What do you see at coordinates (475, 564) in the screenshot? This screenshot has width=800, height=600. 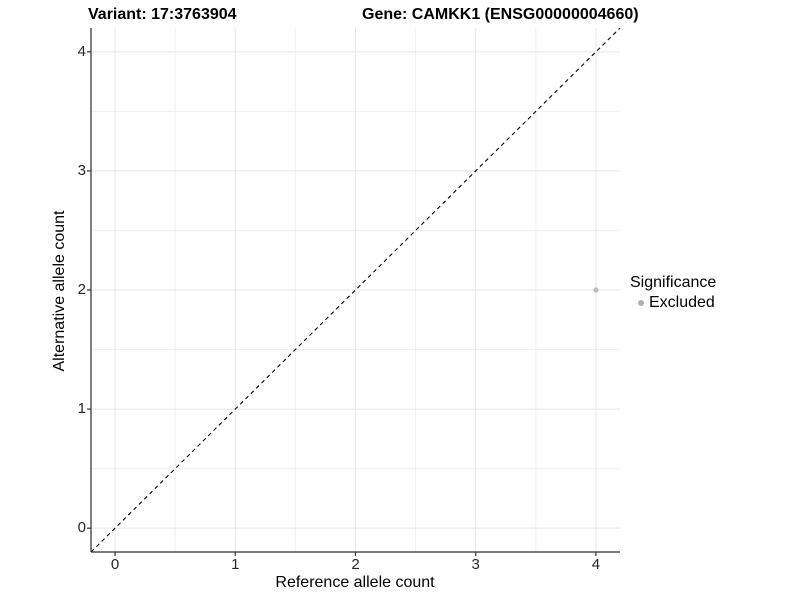 I see `x-tick-label: 3` at bounding box center [475, 564].